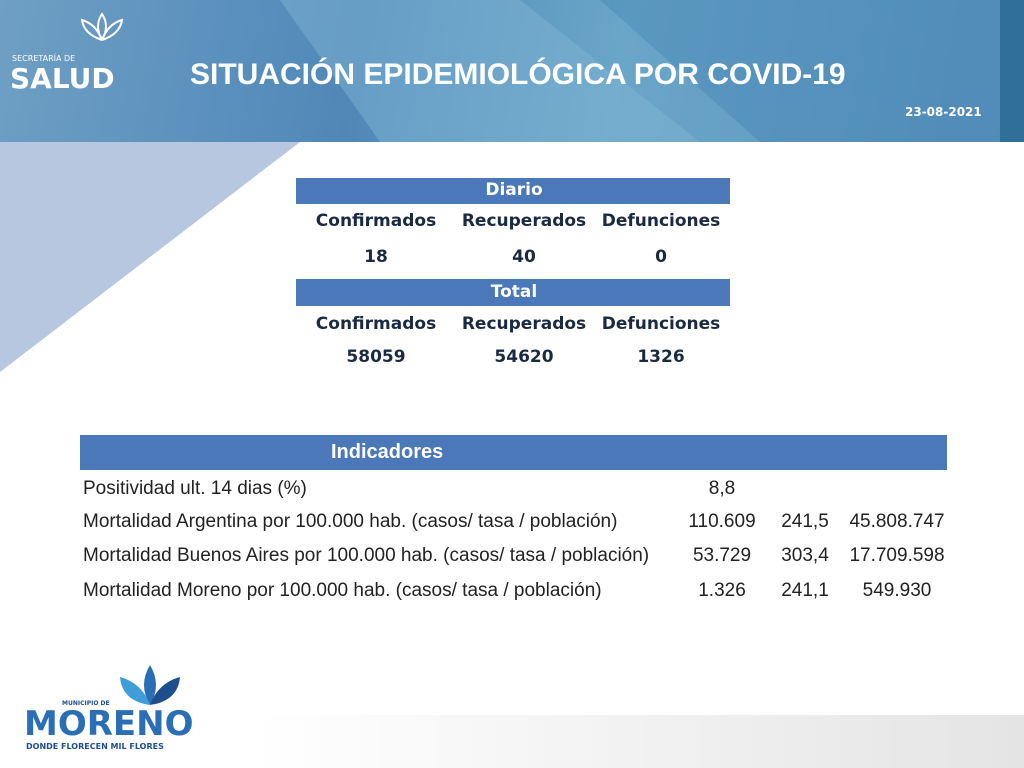 This screenshot has width=1024, height=768. What do you see at coordinates (514, 292) in the screenshot?
I see `total-title: Total` at bounding box center [514, 292].